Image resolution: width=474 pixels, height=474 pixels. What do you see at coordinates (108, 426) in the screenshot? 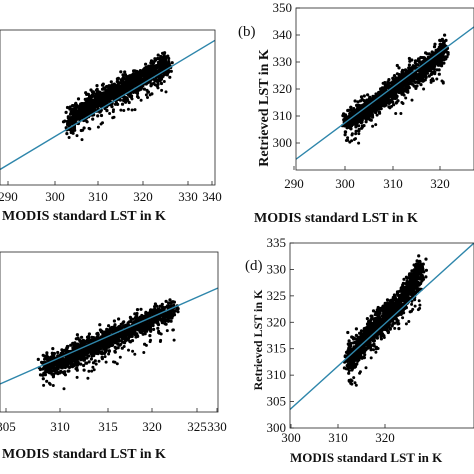
I see `x-tick-label: 315` at bounding box center [108, 426].